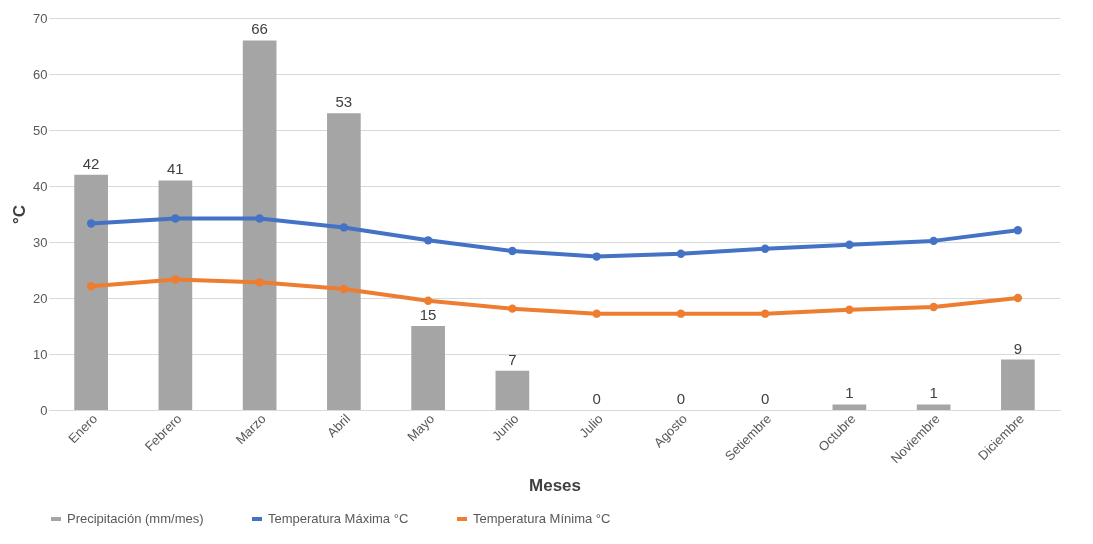 The width and height of the screenshot is (1093, 544). Describe the element at coordinates (1018, 348) in the screenshot. I see `data-label: 9` at that location.